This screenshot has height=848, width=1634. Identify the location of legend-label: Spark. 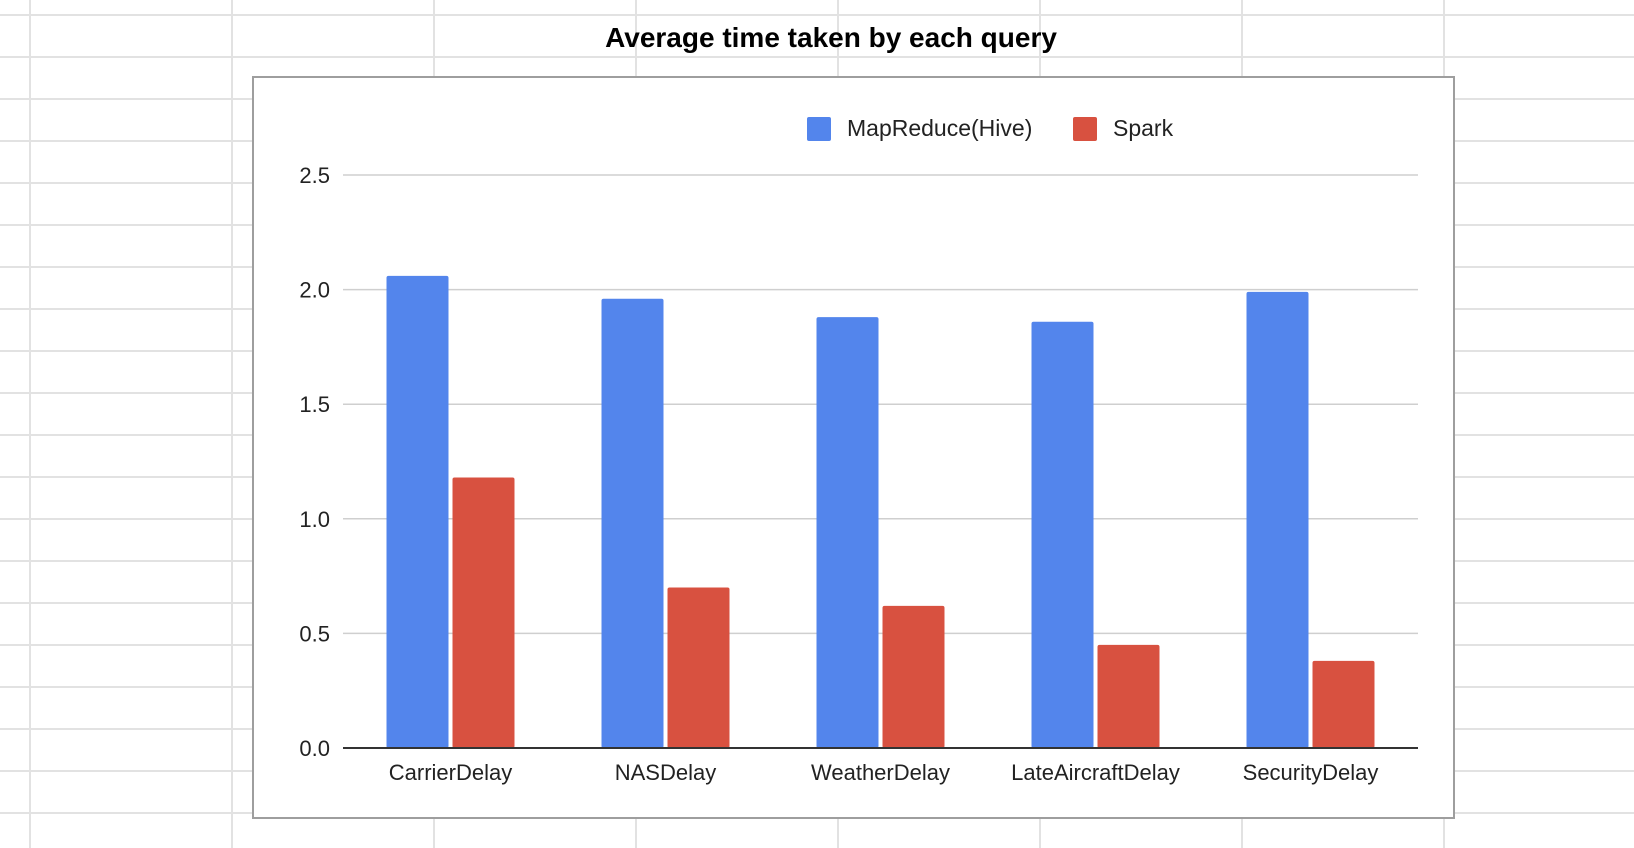
(1143, 128).